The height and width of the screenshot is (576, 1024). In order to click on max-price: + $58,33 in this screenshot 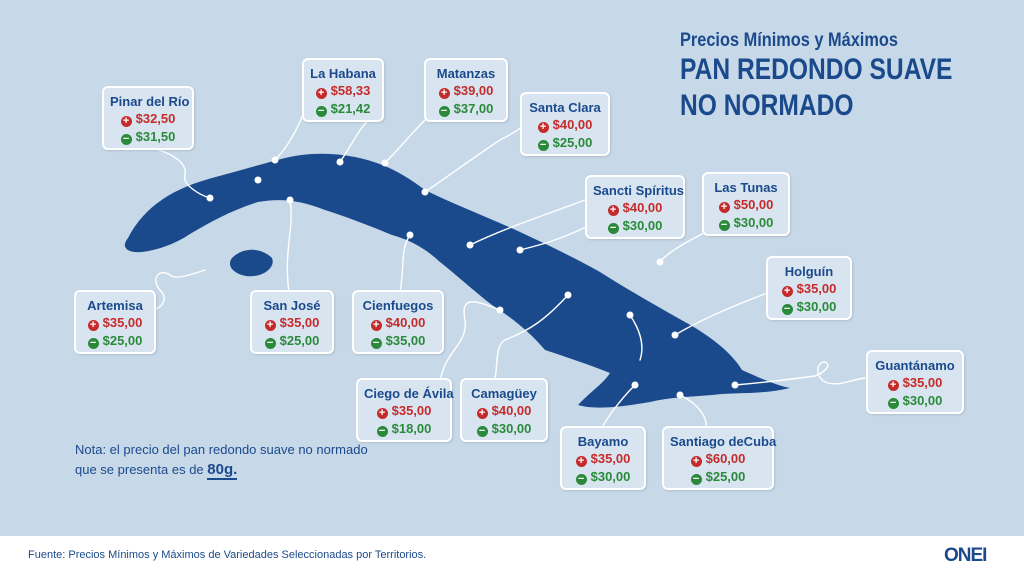, I will do `click(343, 91)`.